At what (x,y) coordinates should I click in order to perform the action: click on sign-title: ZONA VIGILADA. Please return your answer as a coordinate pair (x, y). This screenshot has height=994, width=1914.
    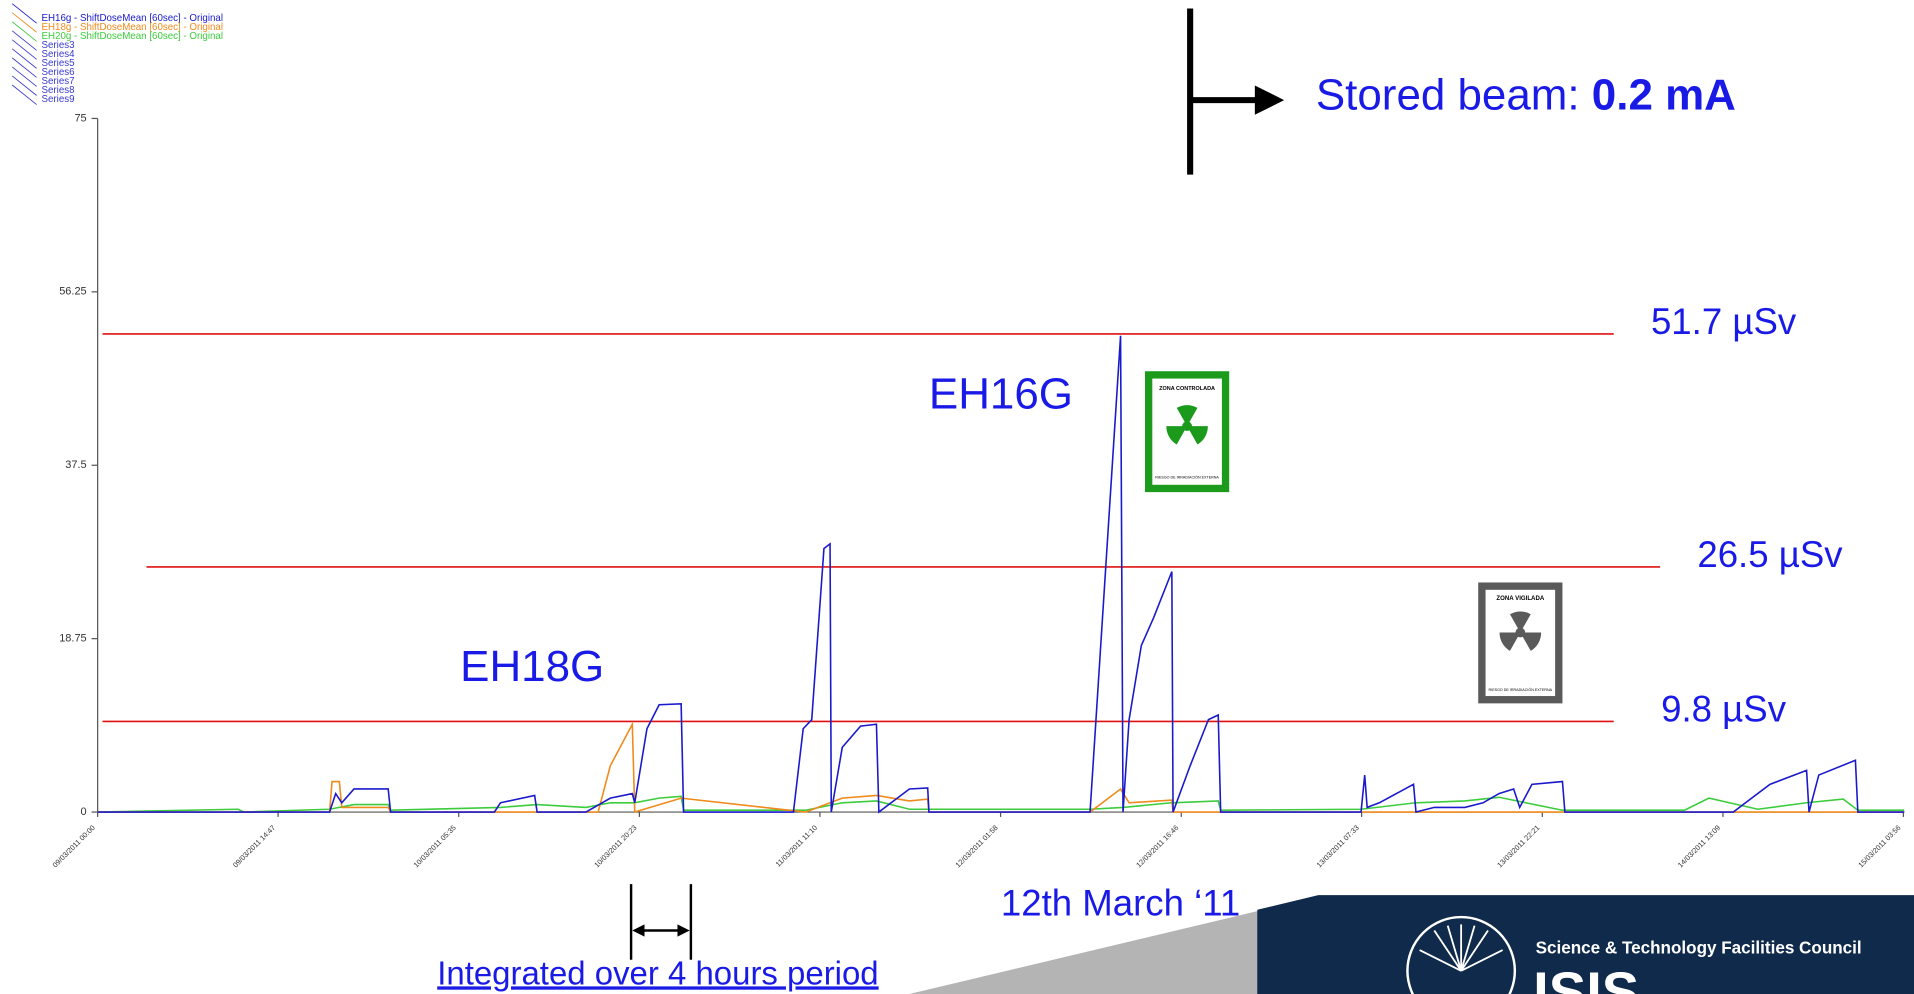
    Looking at the image, I should click on (1520, 598).